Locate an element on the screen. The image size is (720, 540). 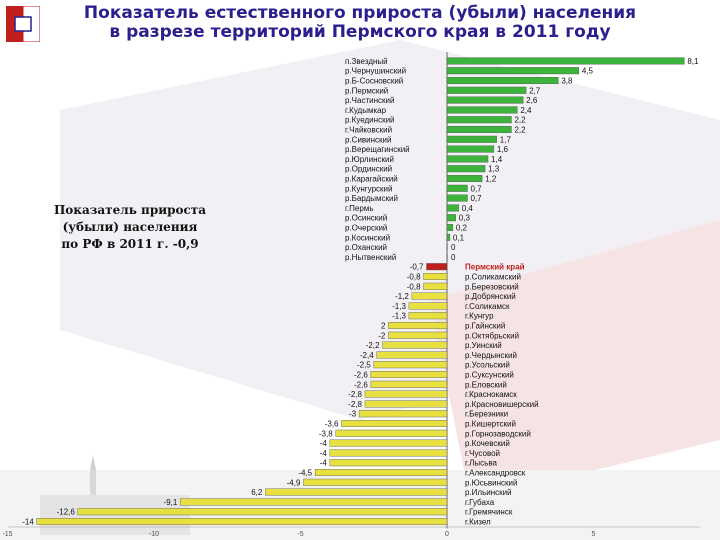
category-label: р.Б-Сосновский is located at coordinates (374, 81).